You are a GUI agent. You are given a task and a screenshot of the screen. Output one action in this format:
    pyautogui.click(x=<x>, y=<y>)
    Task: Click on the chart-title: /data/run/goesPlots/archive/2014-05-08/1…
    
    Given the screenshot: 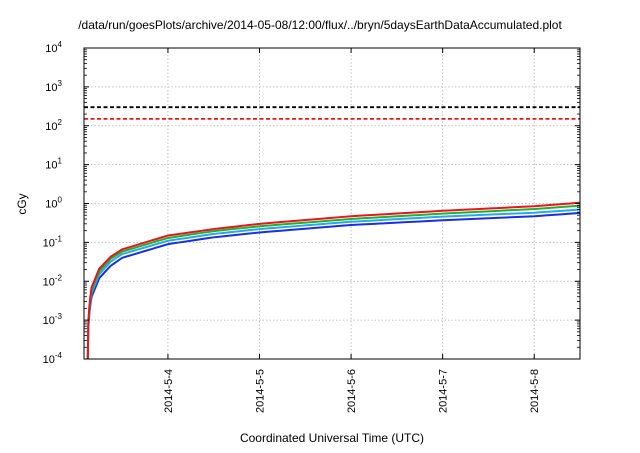 What is the action you would take?
    pyautogui.click(x=320, y=25)
    